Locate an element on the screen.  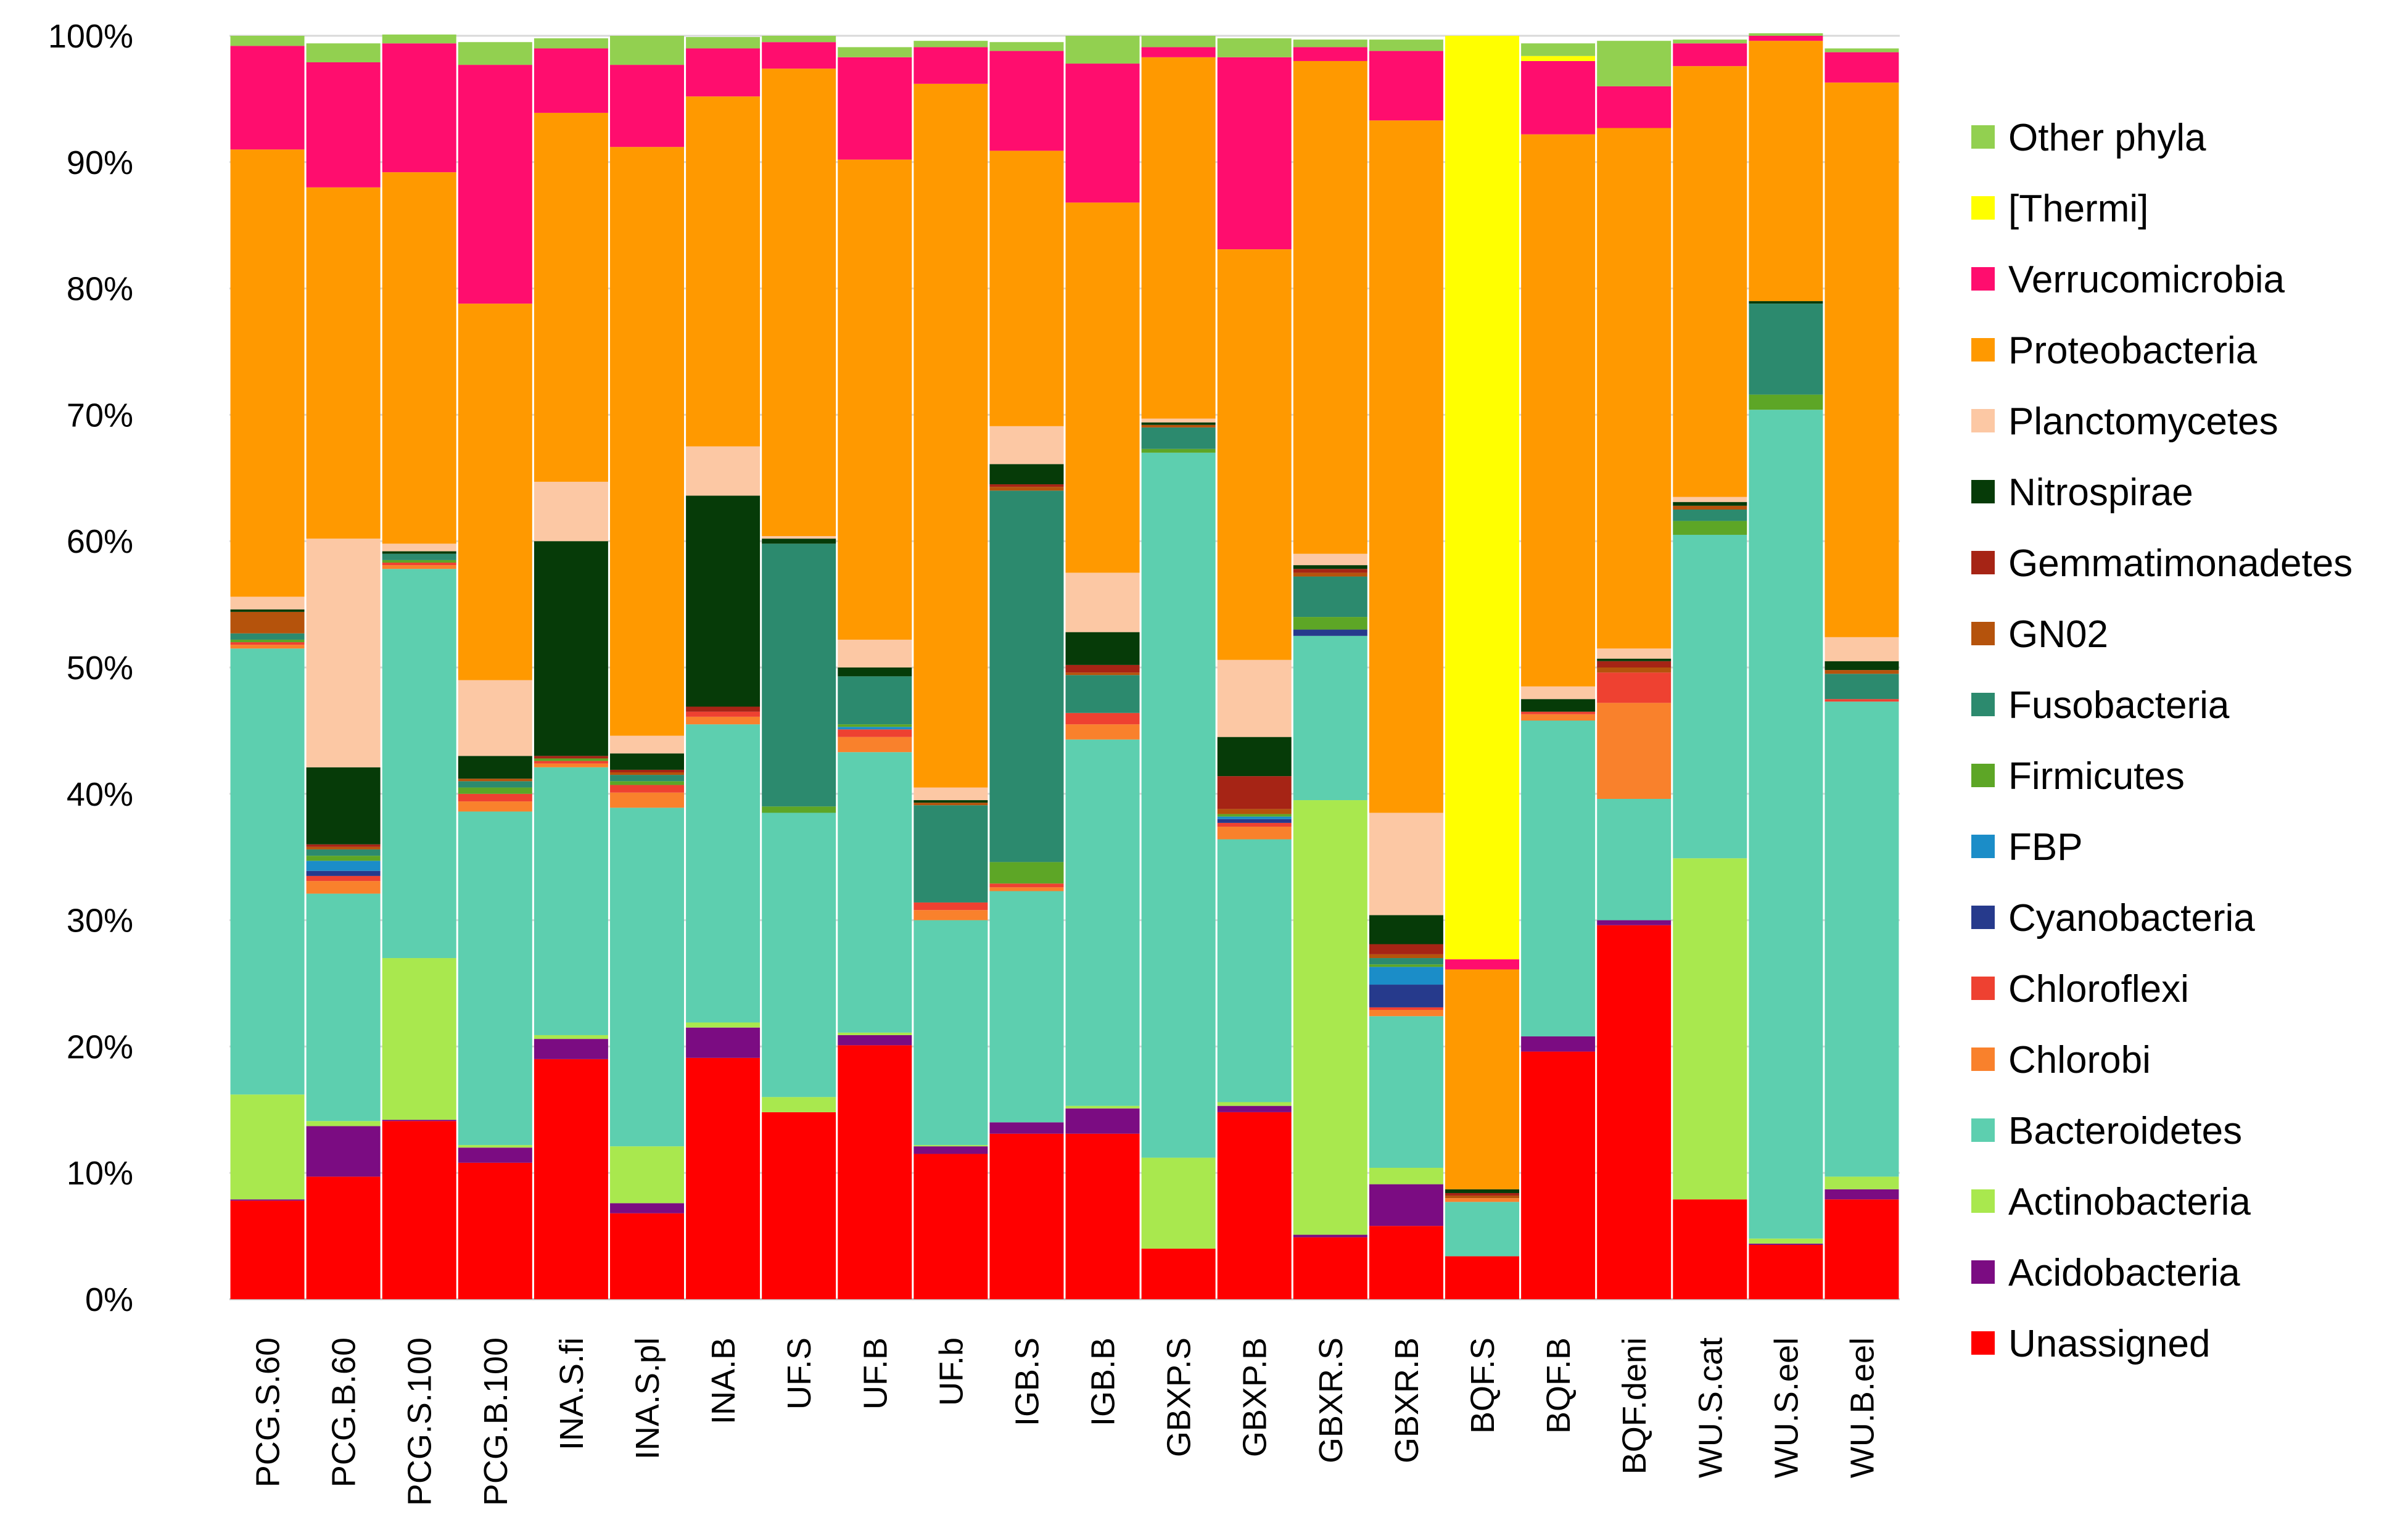
x-tick-label: BQF.deni is located at coordinates (1634, 1405).